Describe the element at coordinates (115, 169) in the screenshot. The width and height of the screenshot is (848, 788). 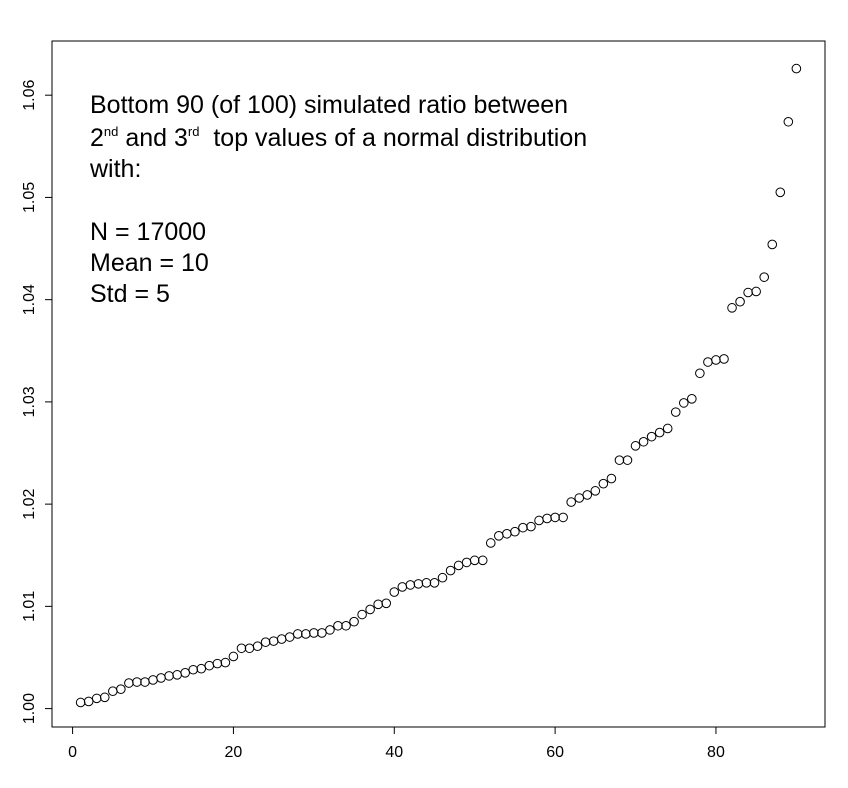
I see `annotation: with:` at that location.